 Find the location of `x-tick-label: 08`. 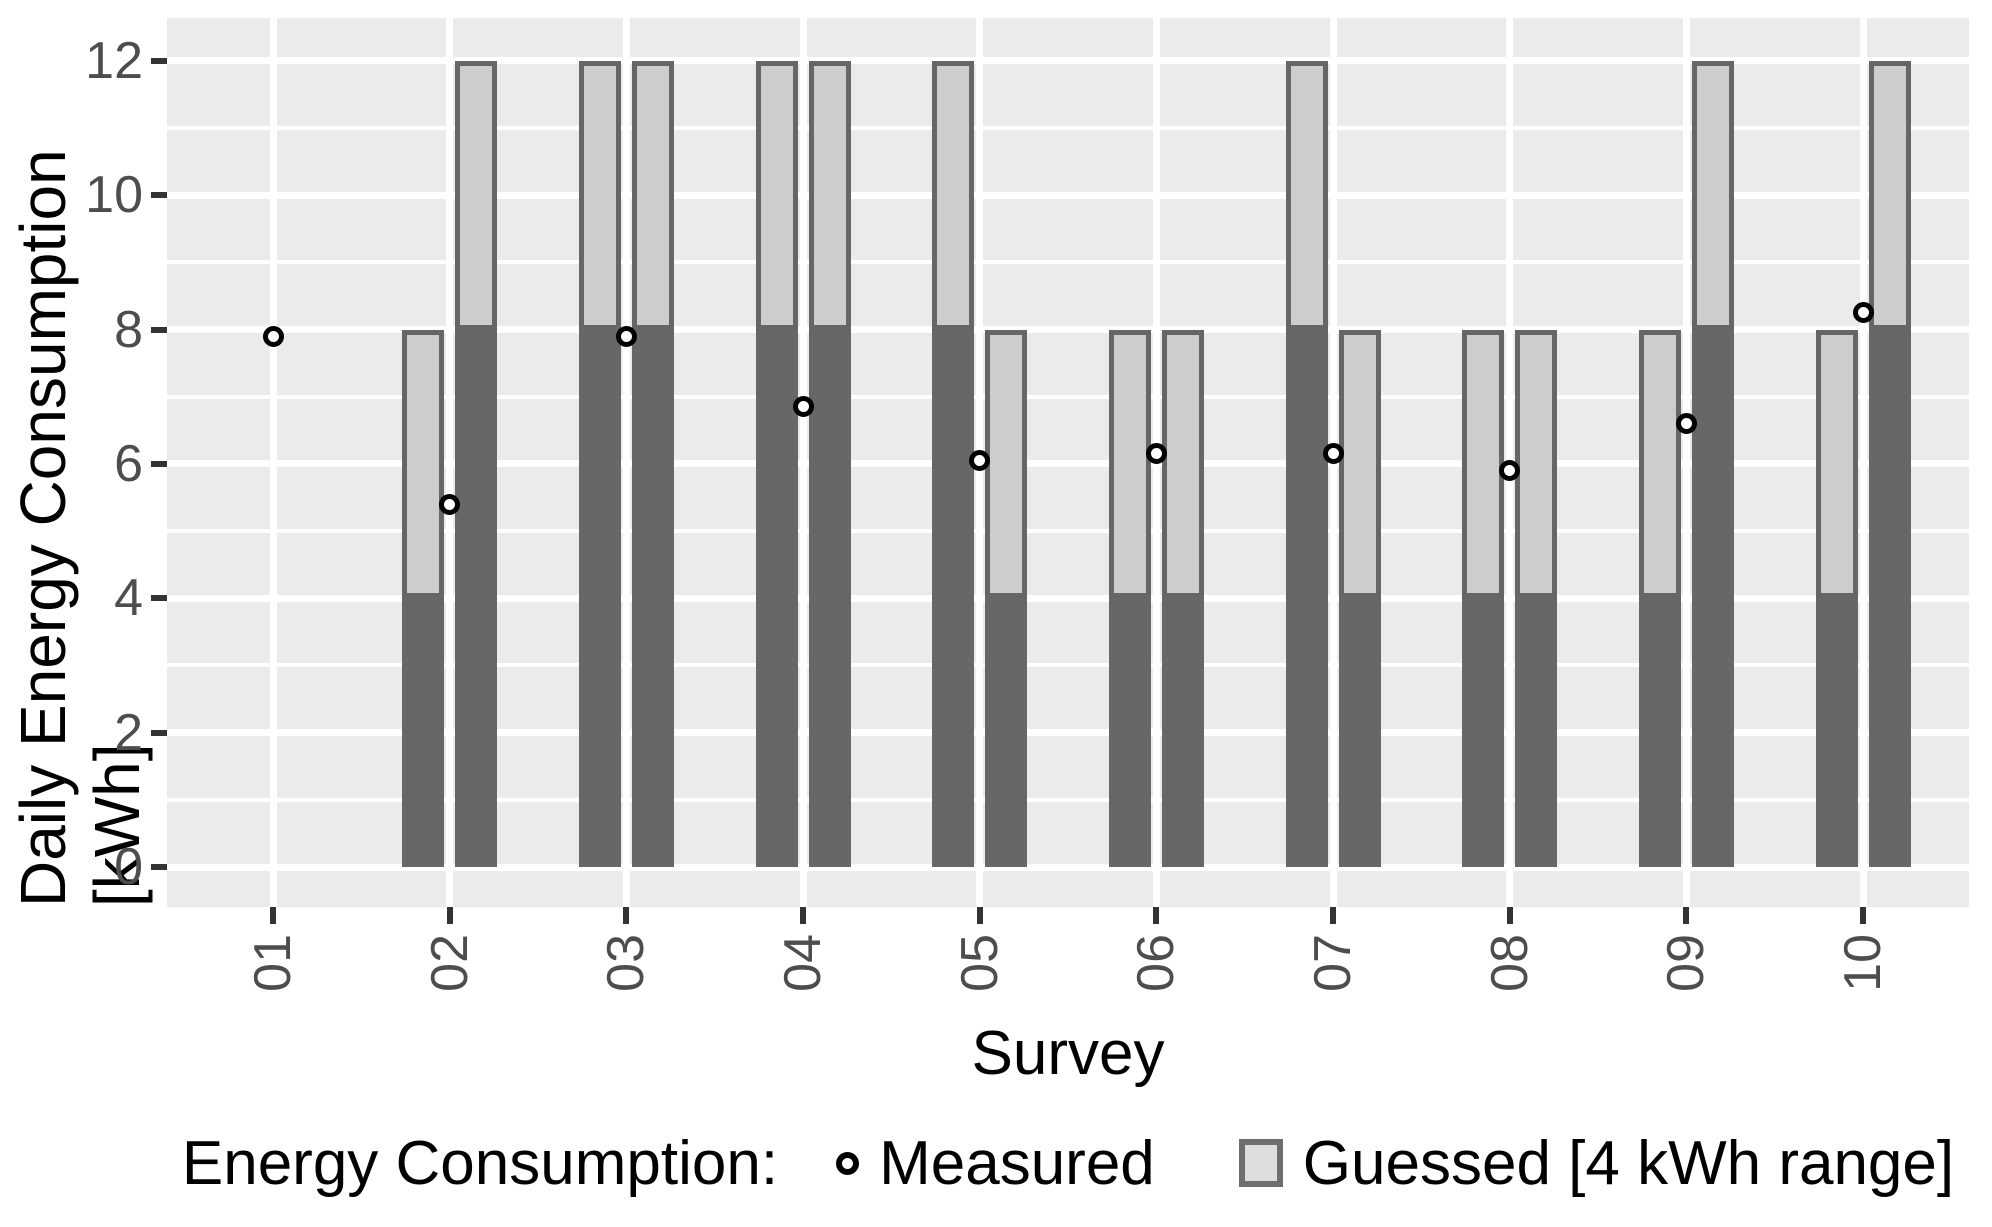

x-tick-label: 08 is located at coordinates (1510, 965).